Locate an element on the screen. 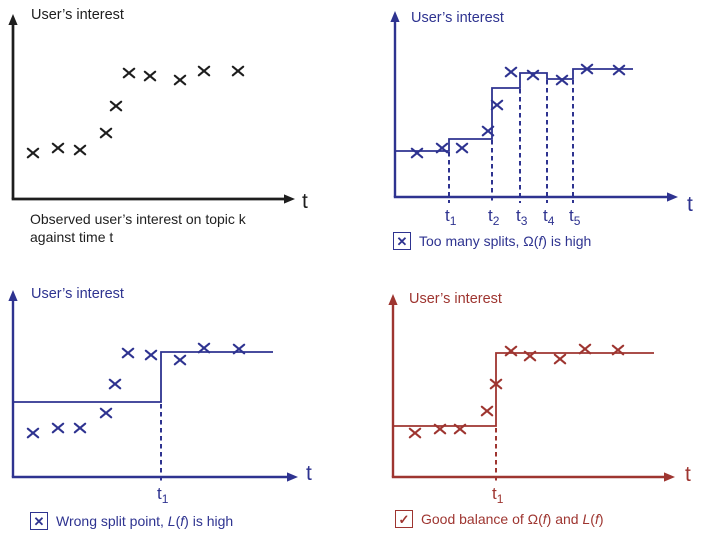 This screenshot has height=534, width=703. wrong-split-point-caption: ✕ Wrong split point, L(f) is high is located at coordinates (131, 521).